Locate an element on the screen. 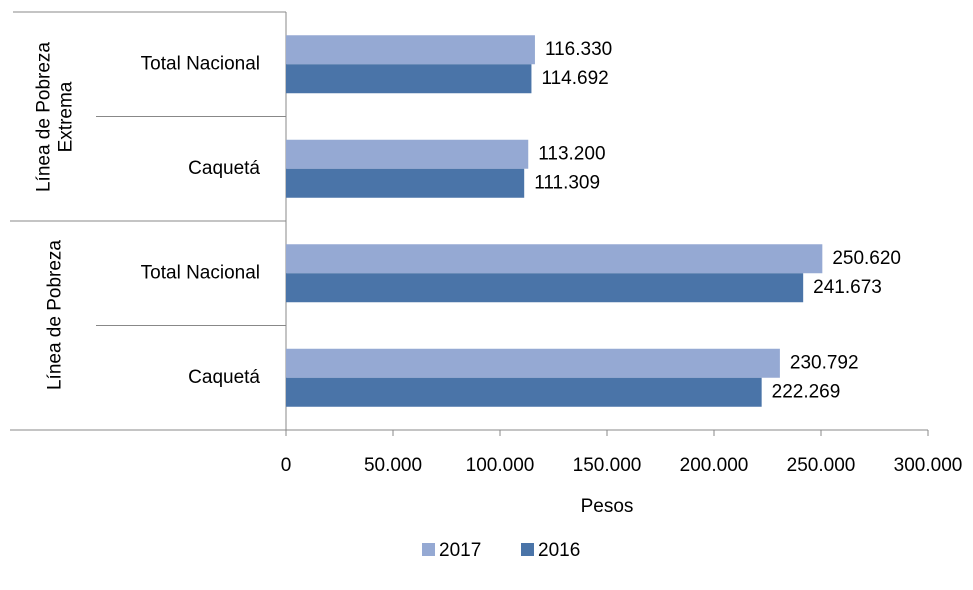 The image size is (973, 590). x-axis-label: Pesos is located at coordinates (607, 506).